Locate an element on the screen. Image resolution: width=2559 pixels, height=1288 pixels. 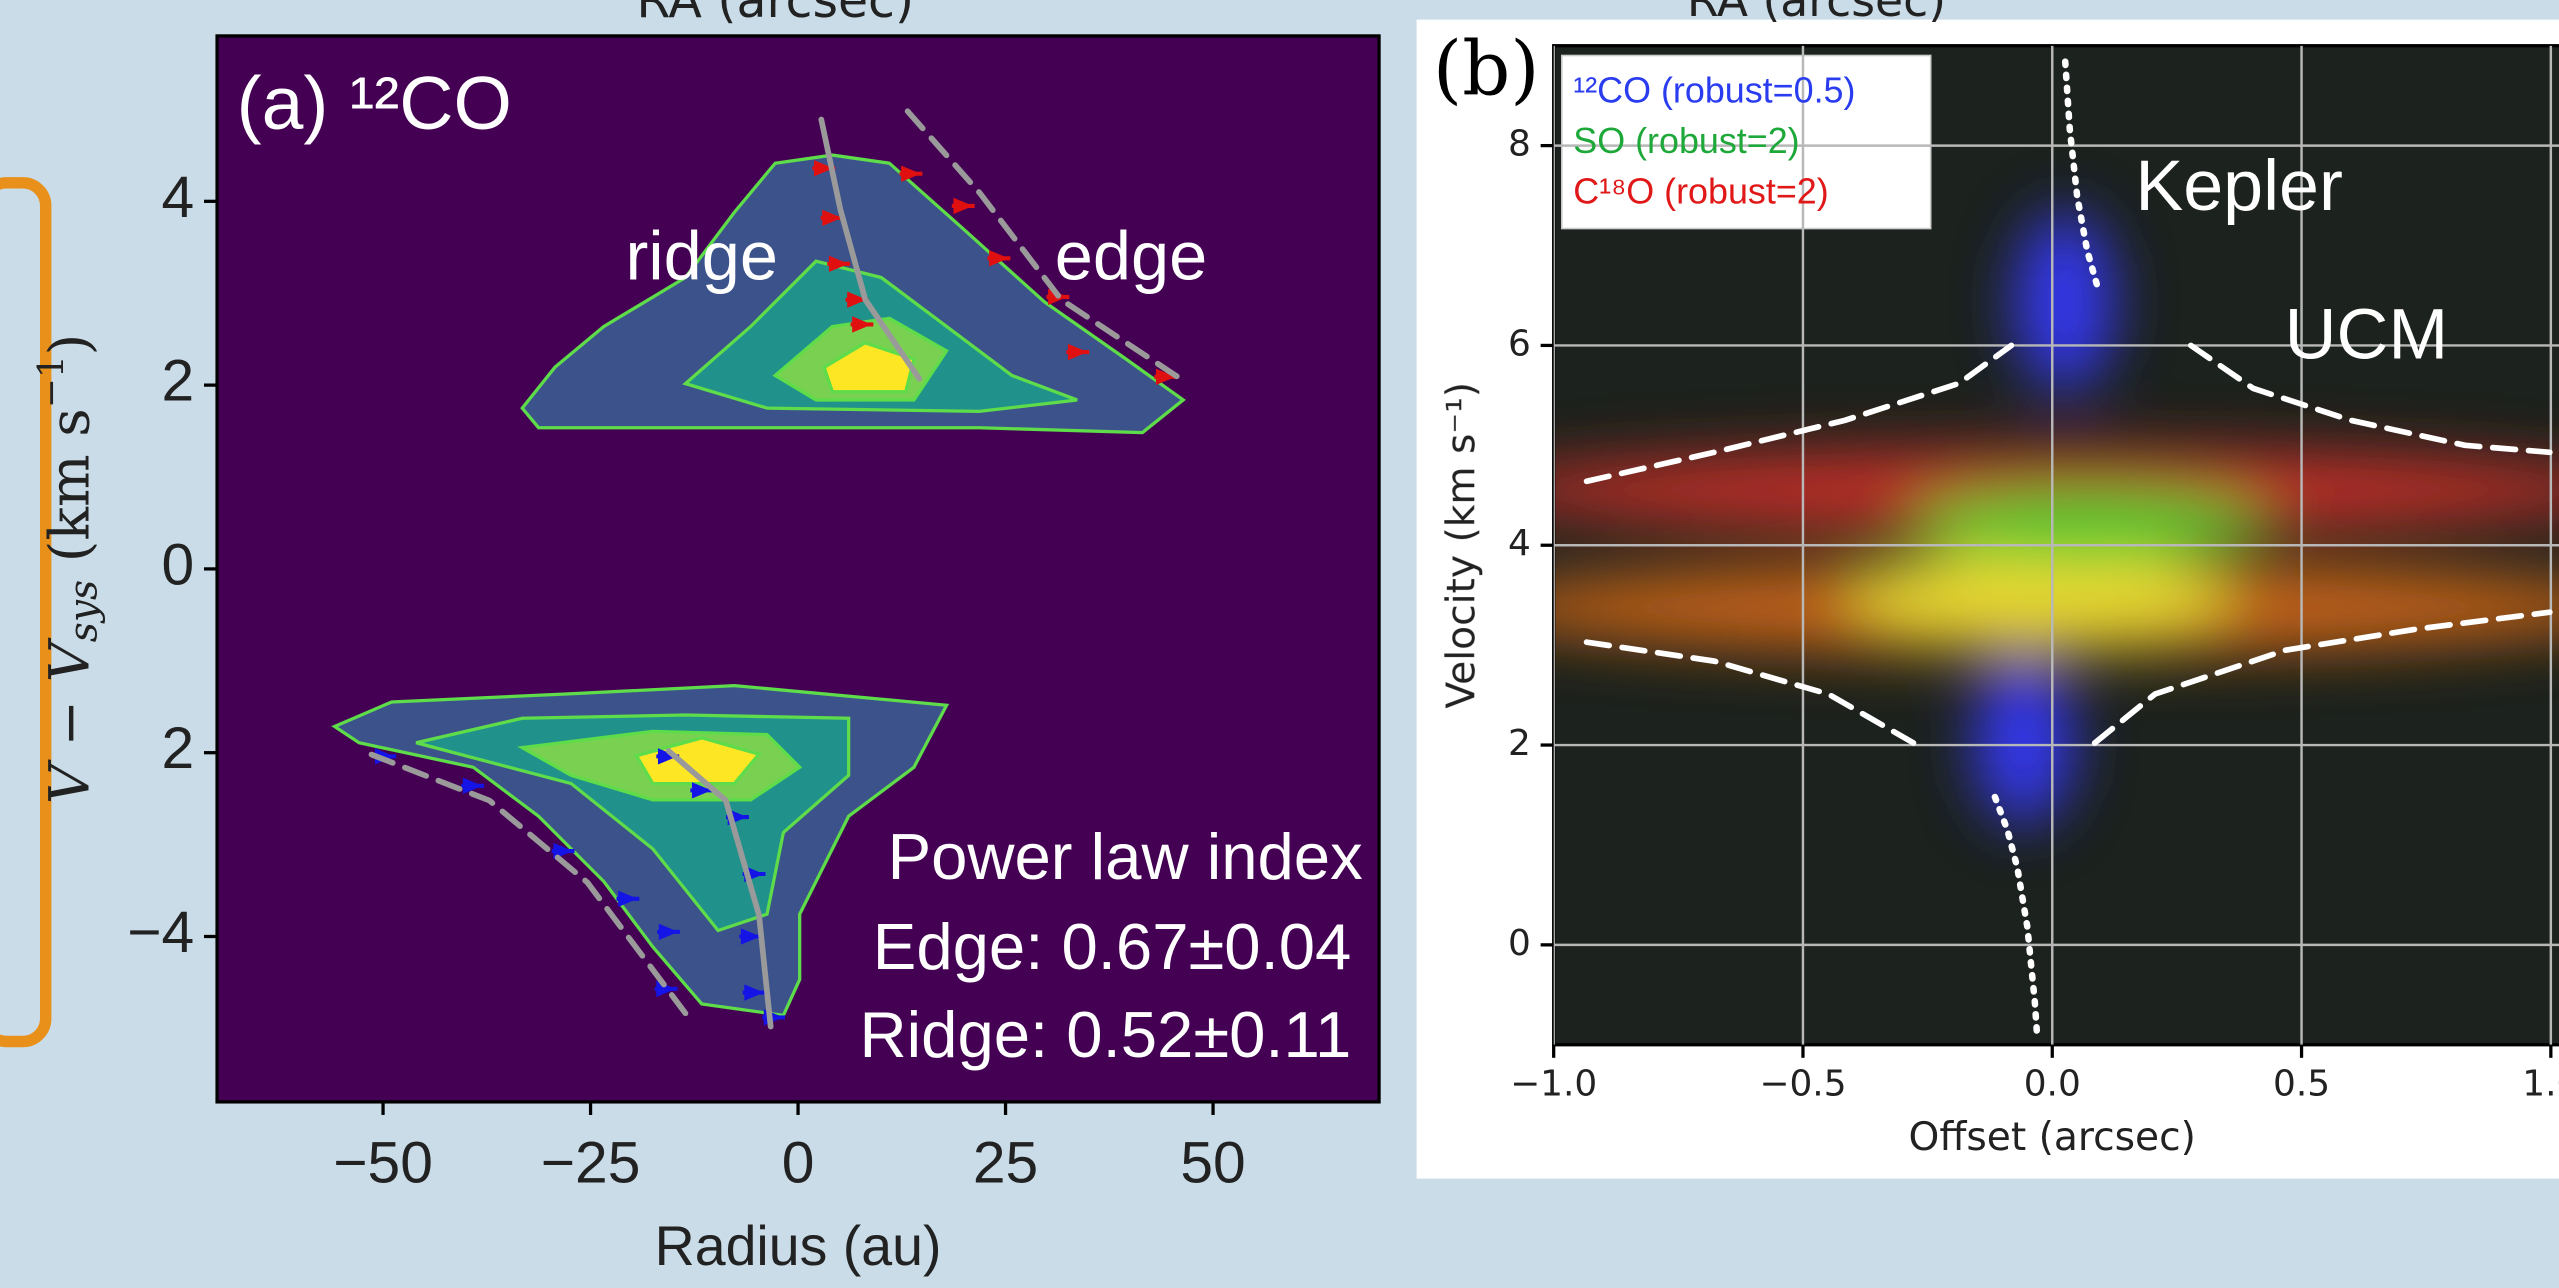
legend-entry: SO (robust=2) is located at coordinates (1686, 141).